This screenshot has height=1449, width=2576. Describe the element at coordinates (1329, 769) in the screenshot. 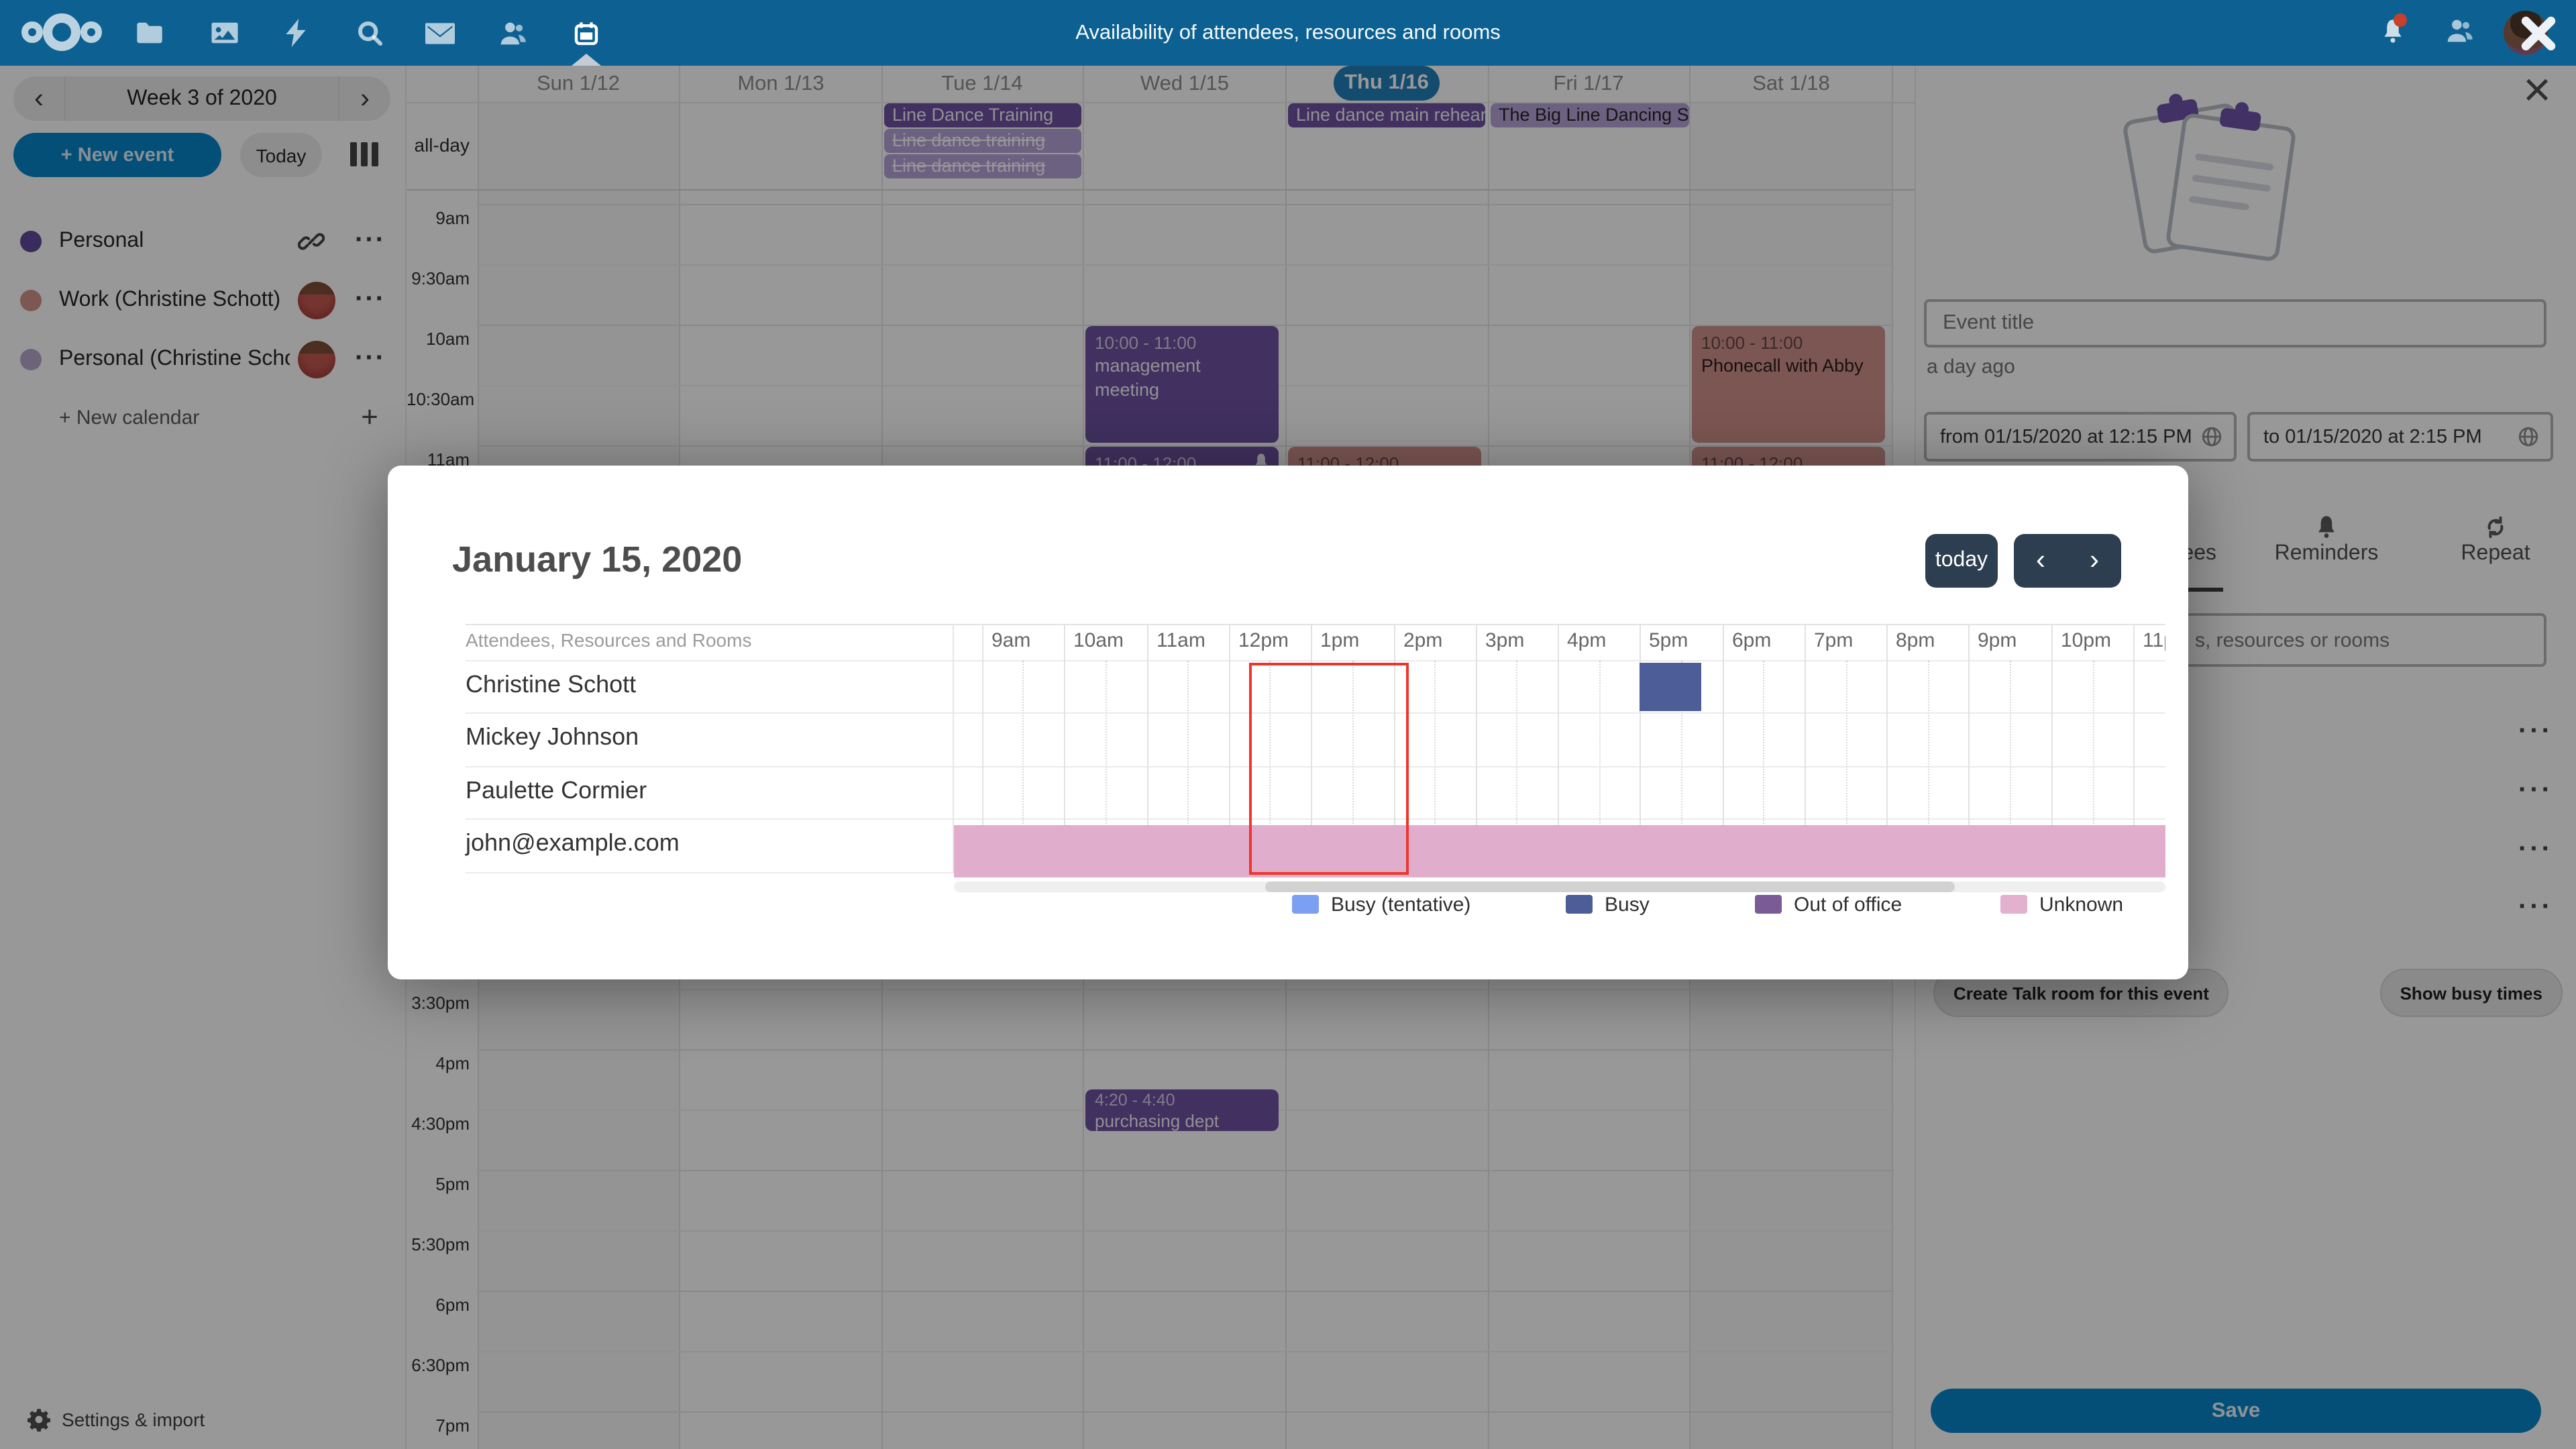

I see `event-time-selection` at that location.